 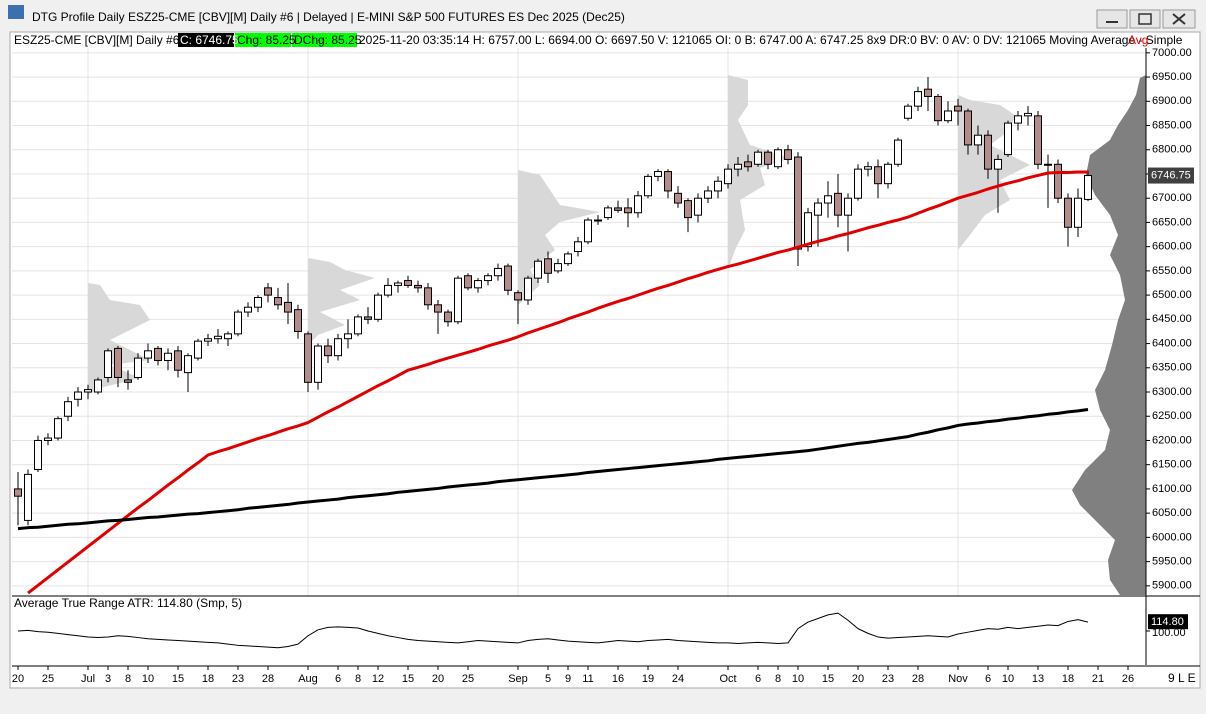 I want to click on close-icon, so click(x=1179, y=19).